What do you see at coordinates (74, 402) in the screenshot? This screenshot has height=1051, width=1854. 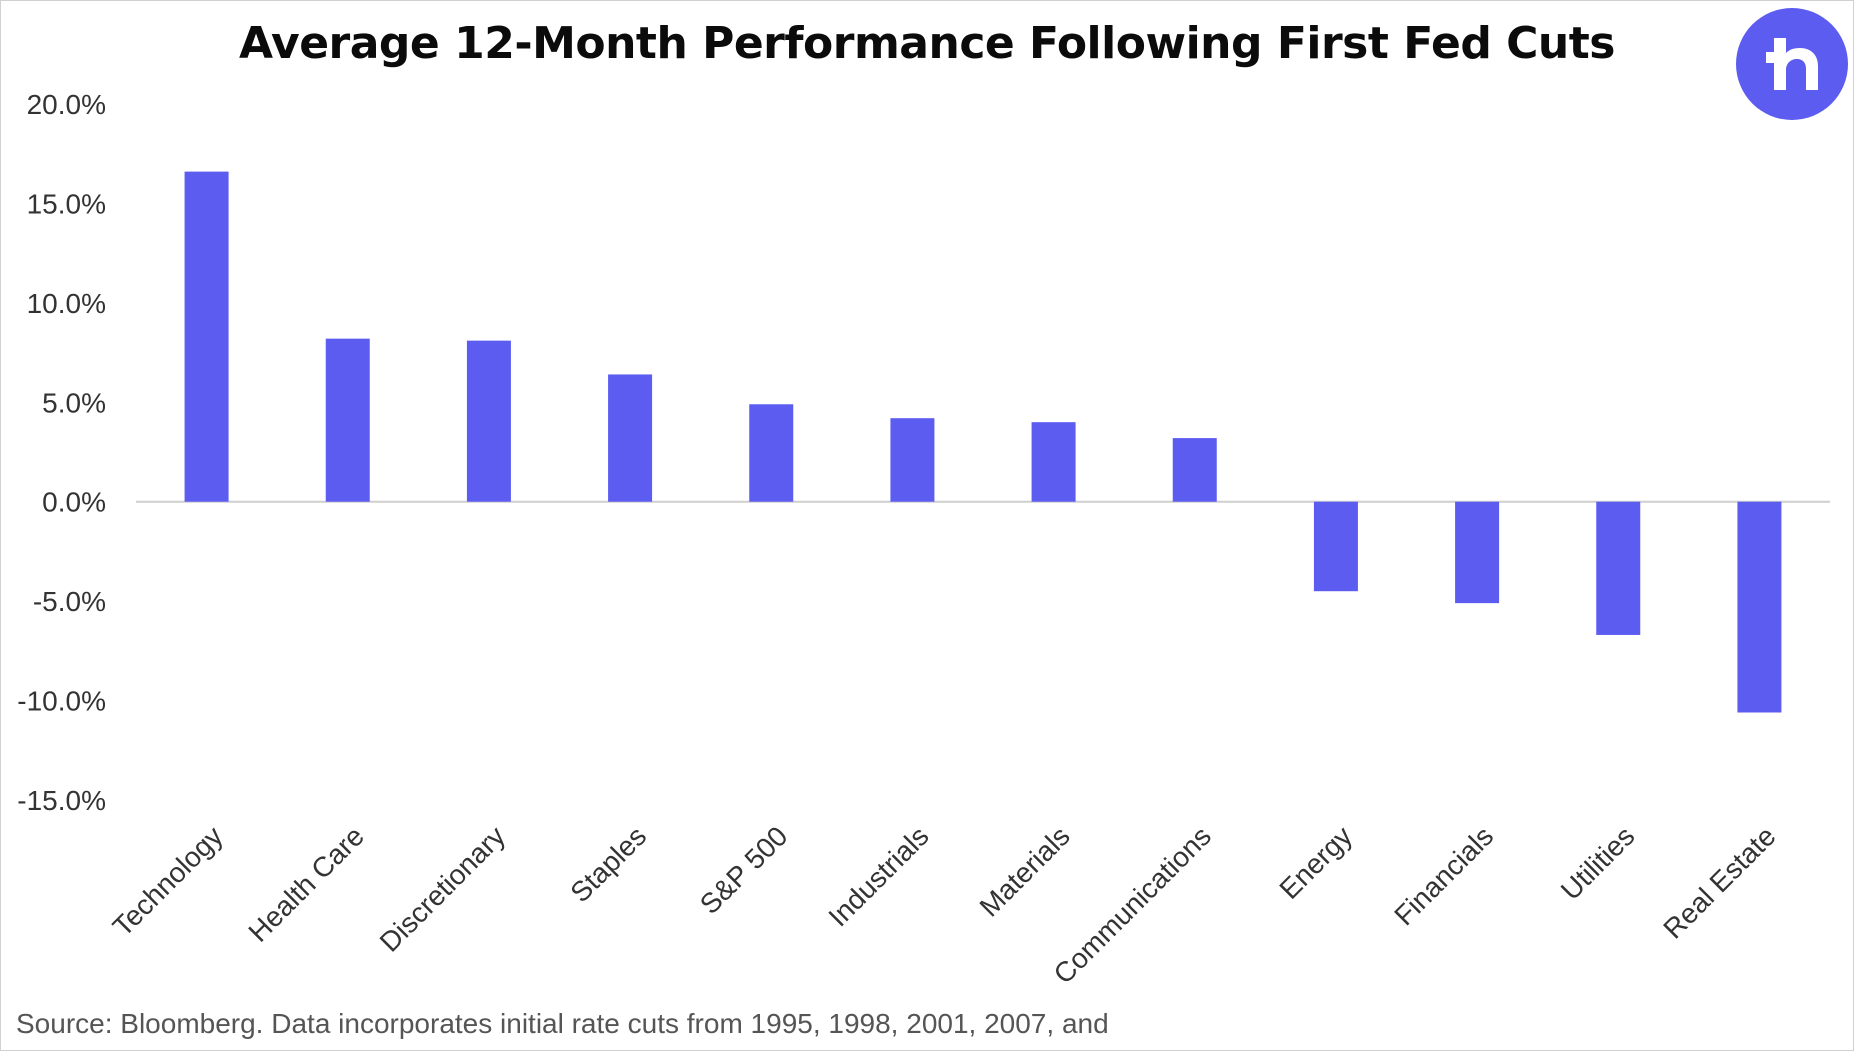 I see `y-tick-label: 5.0%` at bounding box center [74, 402].